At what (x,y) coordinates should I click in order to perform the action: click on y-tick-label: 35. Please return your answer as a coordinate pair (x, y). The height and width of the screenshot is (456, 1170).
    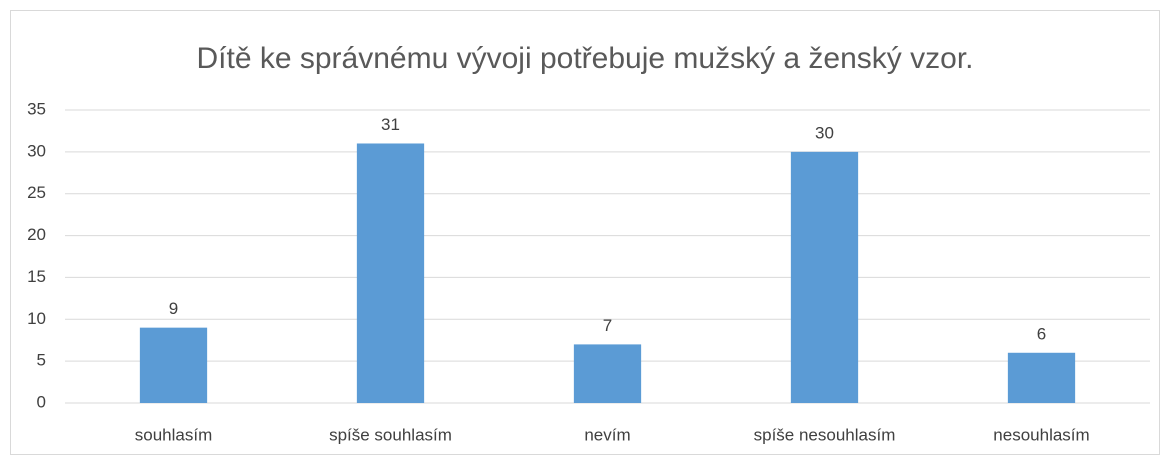
    Looking at the image, I should click on (36, 108).